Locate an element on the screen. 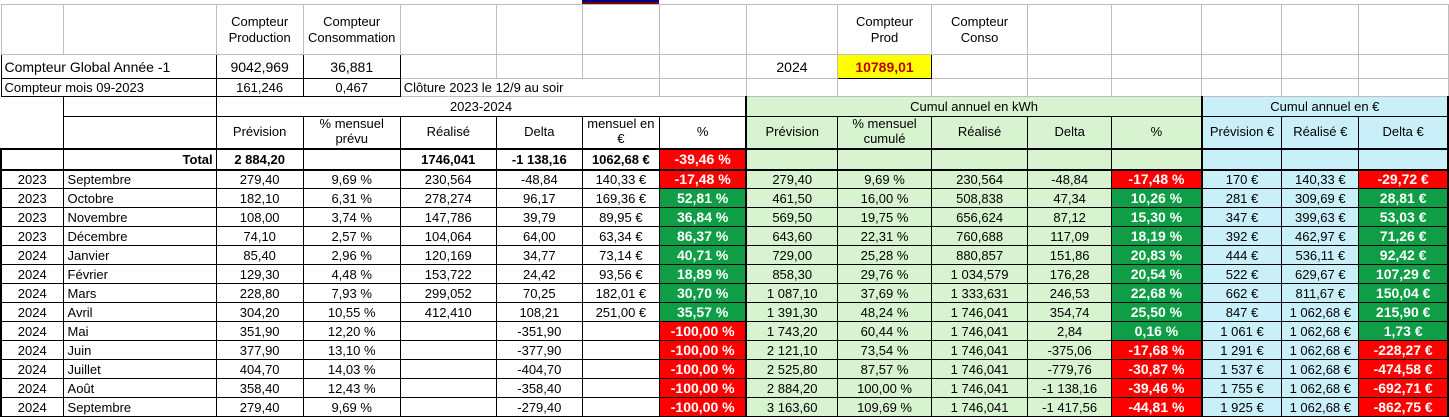 Image resolution: width=1449 pixels, height=420 pixels. cell-cumul-realise: 1 034,579 is located at coordinates (980, 274).